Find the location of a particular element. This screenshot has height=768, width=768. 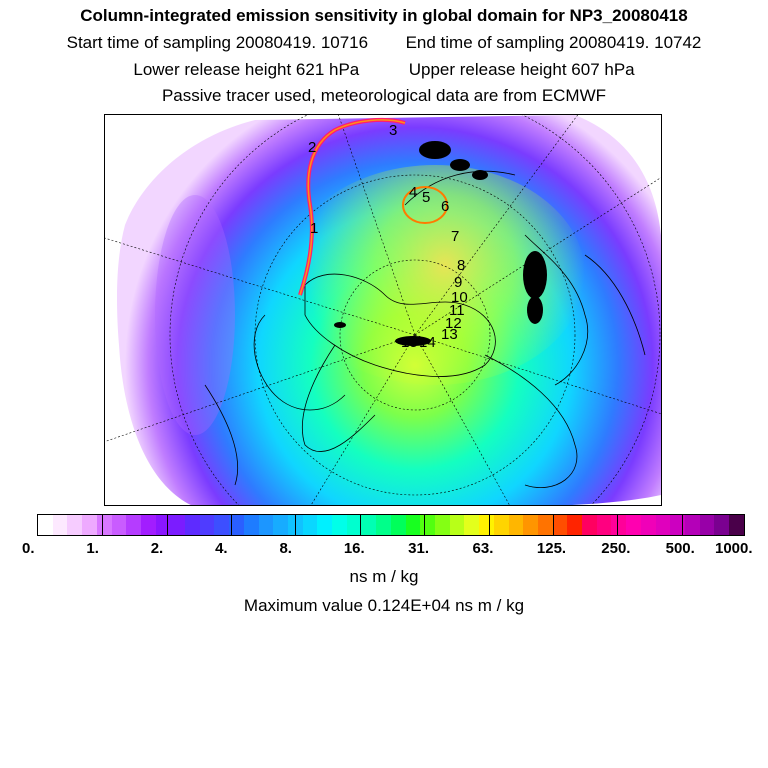

trajectory-plume-edge is located at coordinates (352, 207).